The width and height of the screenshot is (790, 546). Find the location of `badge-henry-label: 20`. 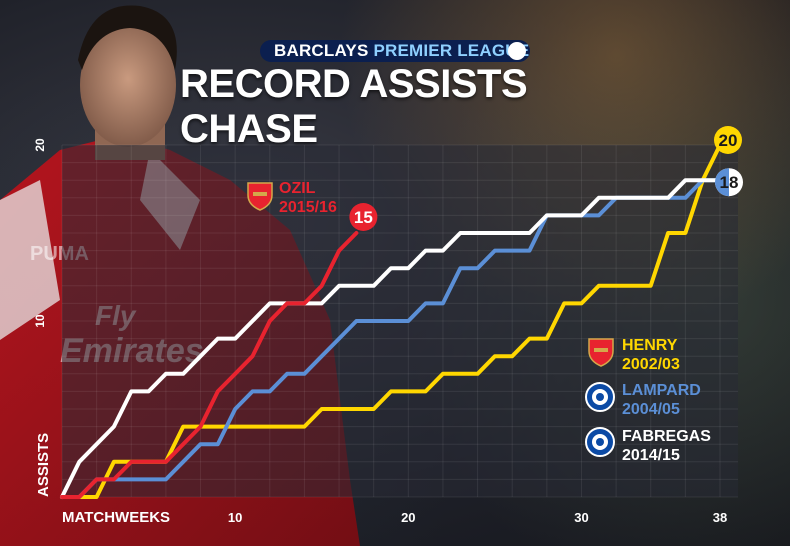

badge-henry-label: 20 is located at coordinates (728, 140).